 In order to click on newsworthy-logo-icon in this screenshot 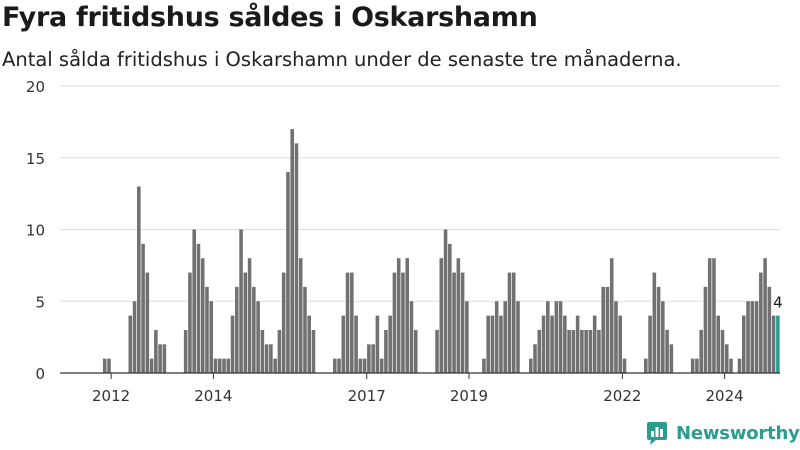, I will do `click(657, 433)`.